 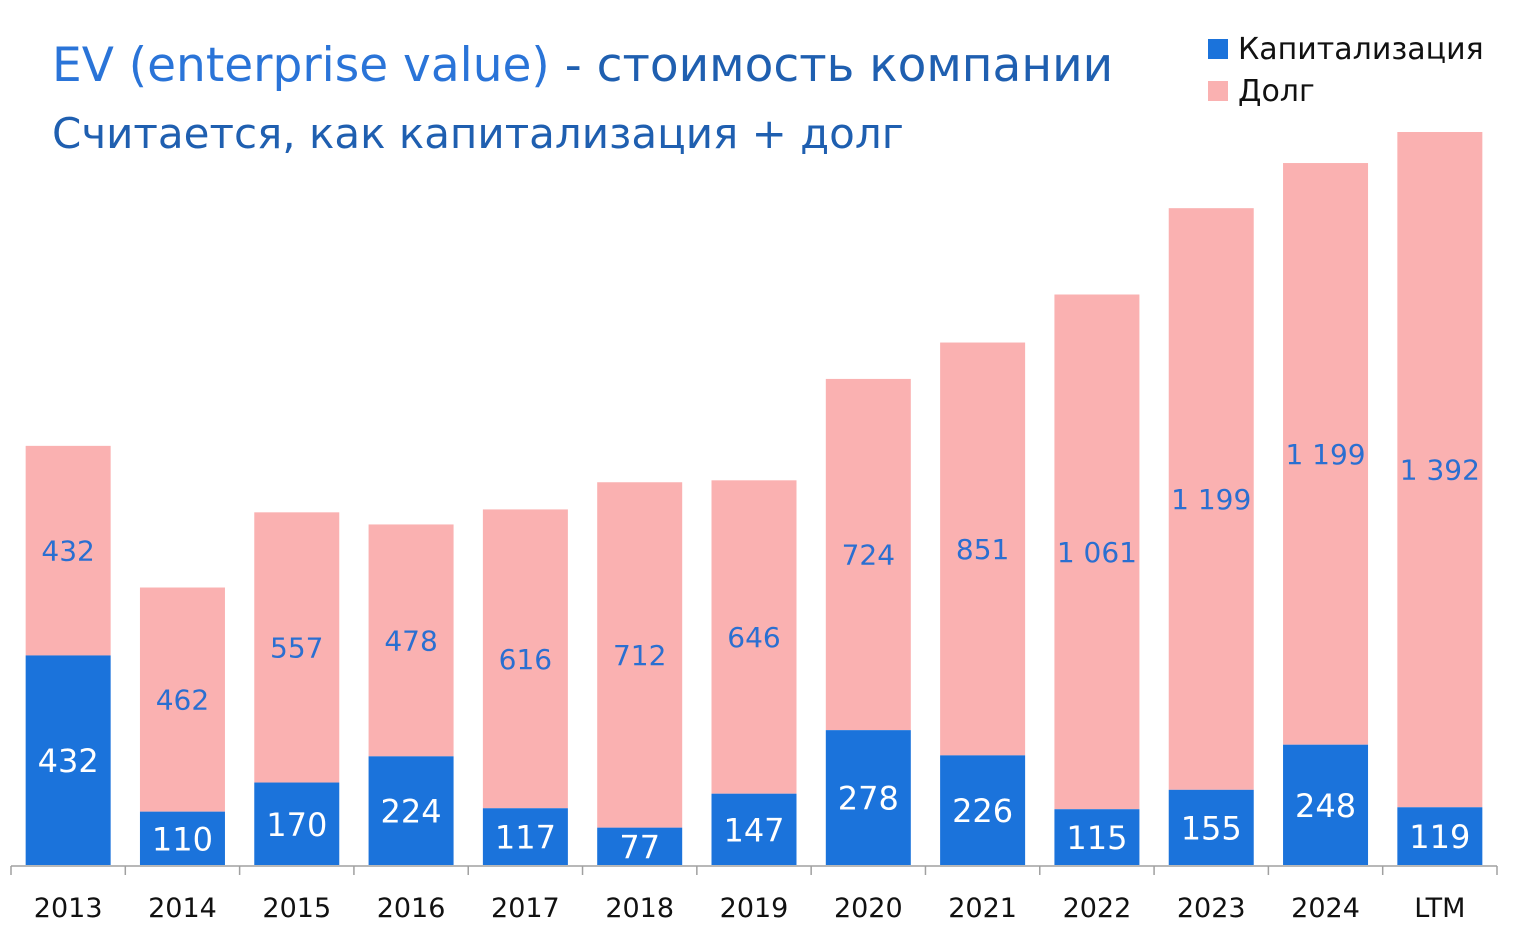 What do you see at coordinates (68, 908) in the screenshot?
I see `x-tick-label-2013: 2013` at bounding box center [68, 908].